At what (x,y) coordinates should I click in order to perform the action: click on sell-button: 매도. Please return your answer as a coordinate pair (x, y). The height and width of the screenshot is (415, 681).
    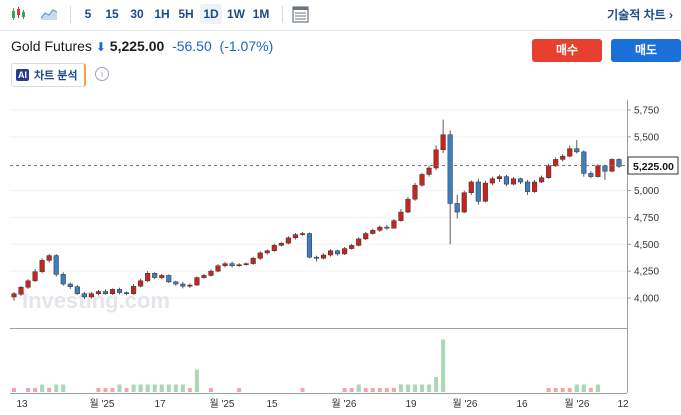
    Looking at the image, I should click on (646, 50).